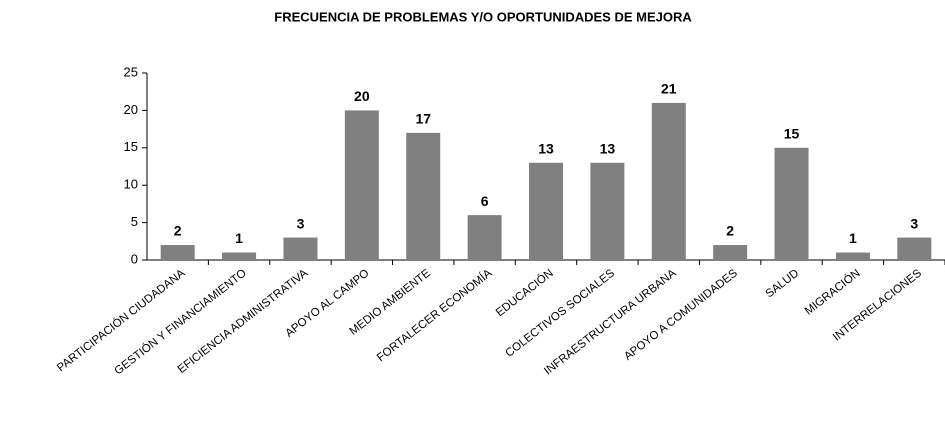 This screenshot has height=423, width=945. I want to click on x-tick-label: FORTALECER ECONOMÍA, so click(434, 315).